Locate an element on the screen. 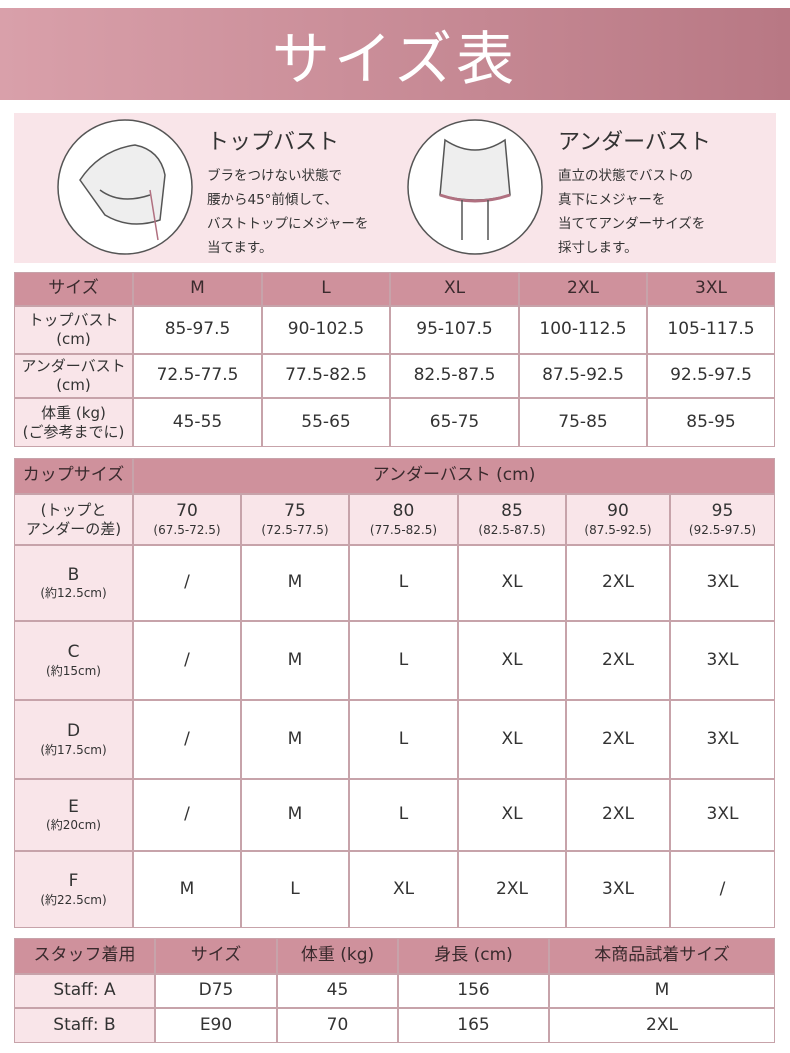 This screenshot has width=790, height=1053. size-cell: 45-55 is located at coordinates (197, 422).